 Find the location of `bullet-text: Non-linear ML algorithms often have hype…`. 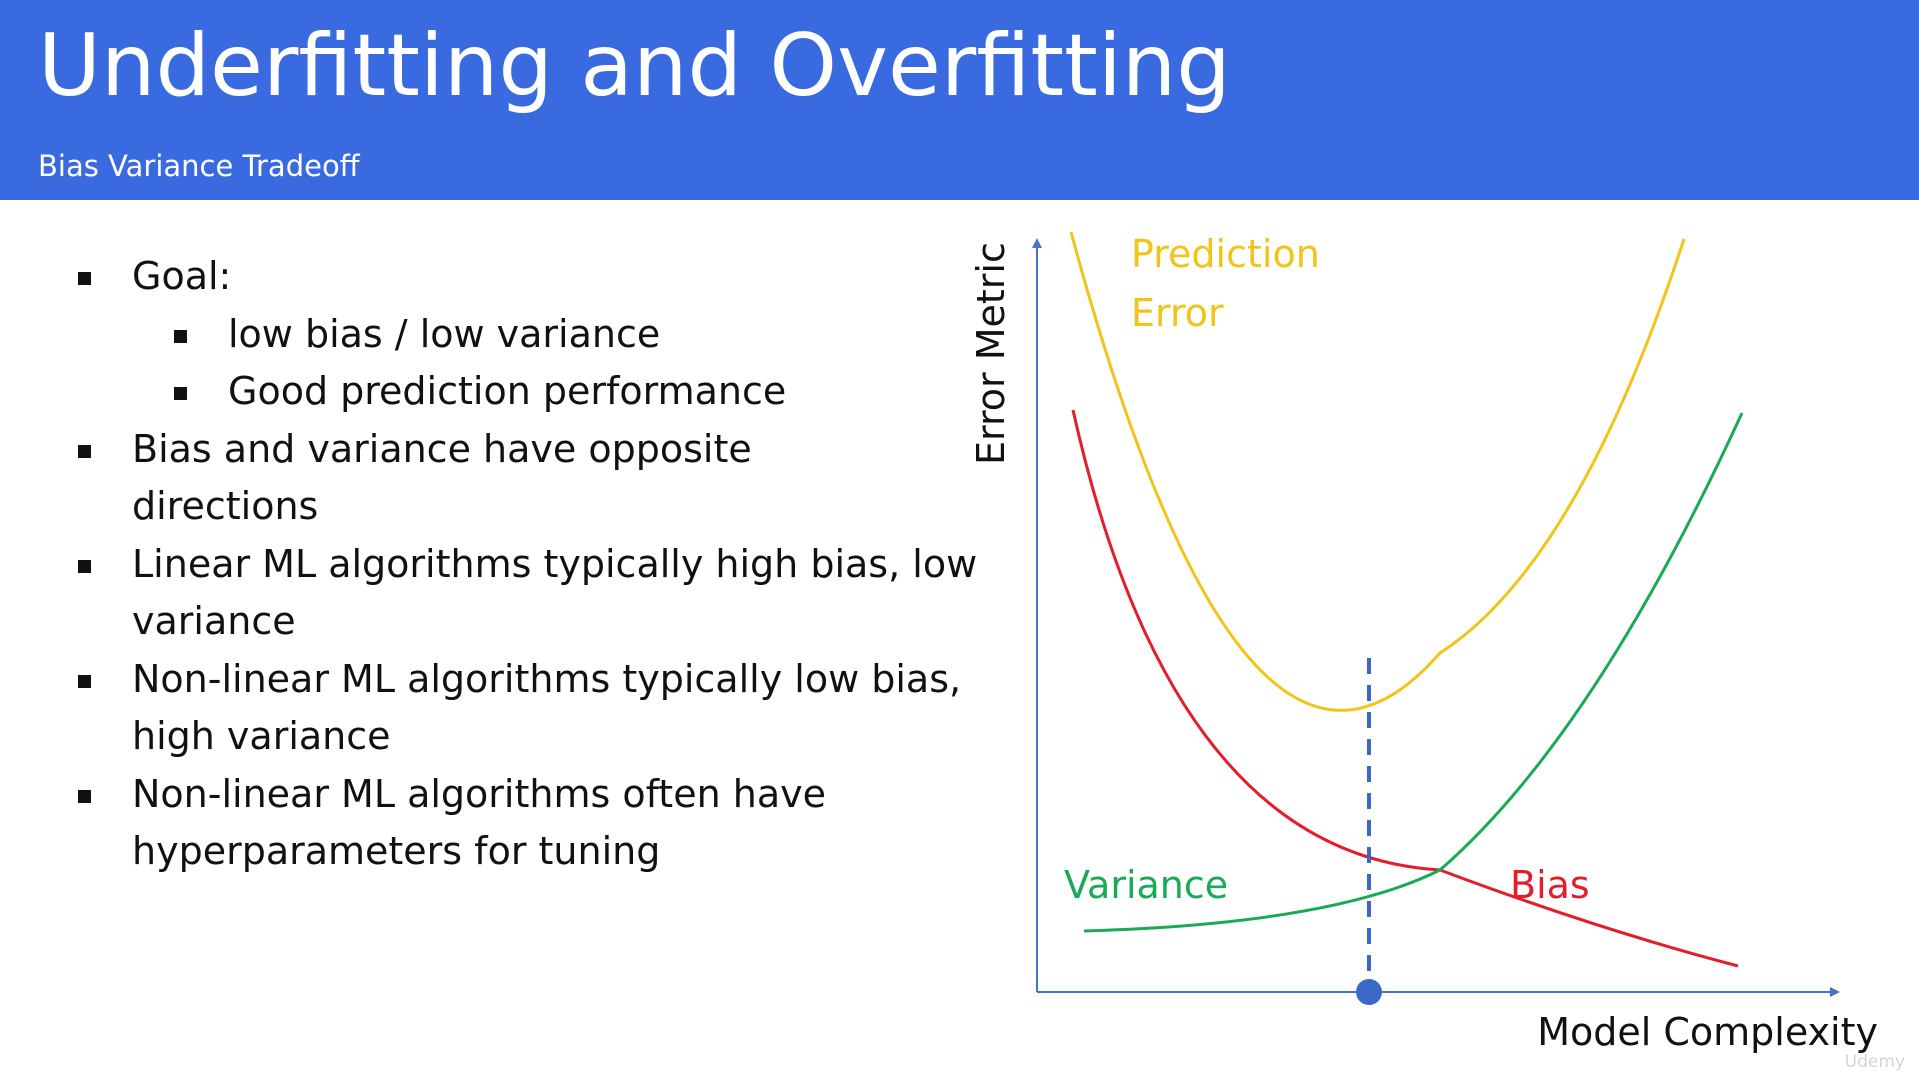

bullet-text: Non-linear ML algorithms often have hype… is located at coordinates (479, 822).